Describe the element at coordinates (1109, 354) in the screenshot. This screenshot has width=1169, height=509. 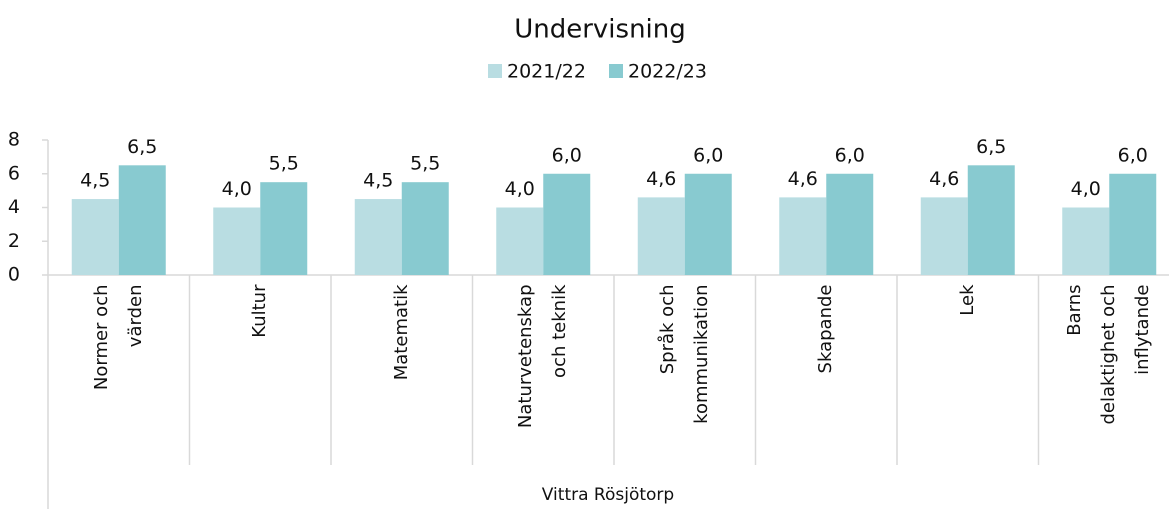
I see `x-tick-label: Barns delaktighet och inflytande` at that location.